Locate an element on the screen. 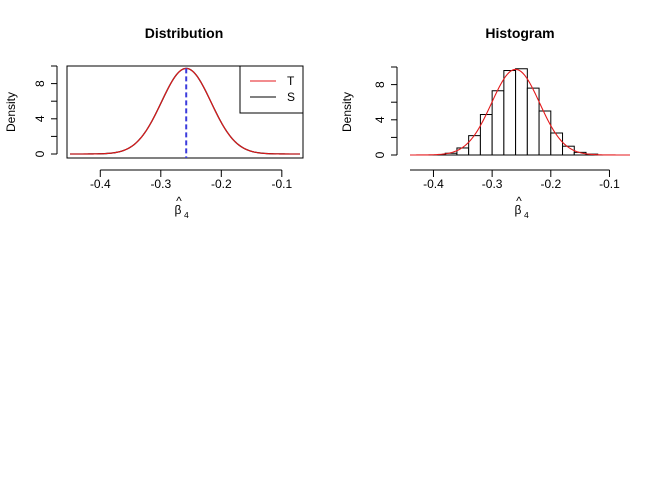 The height and width of the screenshot is (480, 672). series-t-line is located at coordinates (185, 111).